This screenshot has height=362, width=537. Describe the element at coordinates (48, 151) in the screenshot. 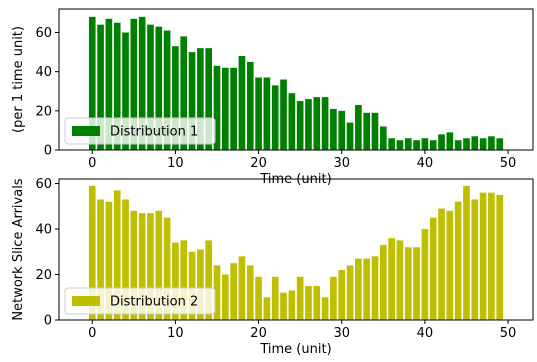

I see `y-tick-label: 0` at that location.